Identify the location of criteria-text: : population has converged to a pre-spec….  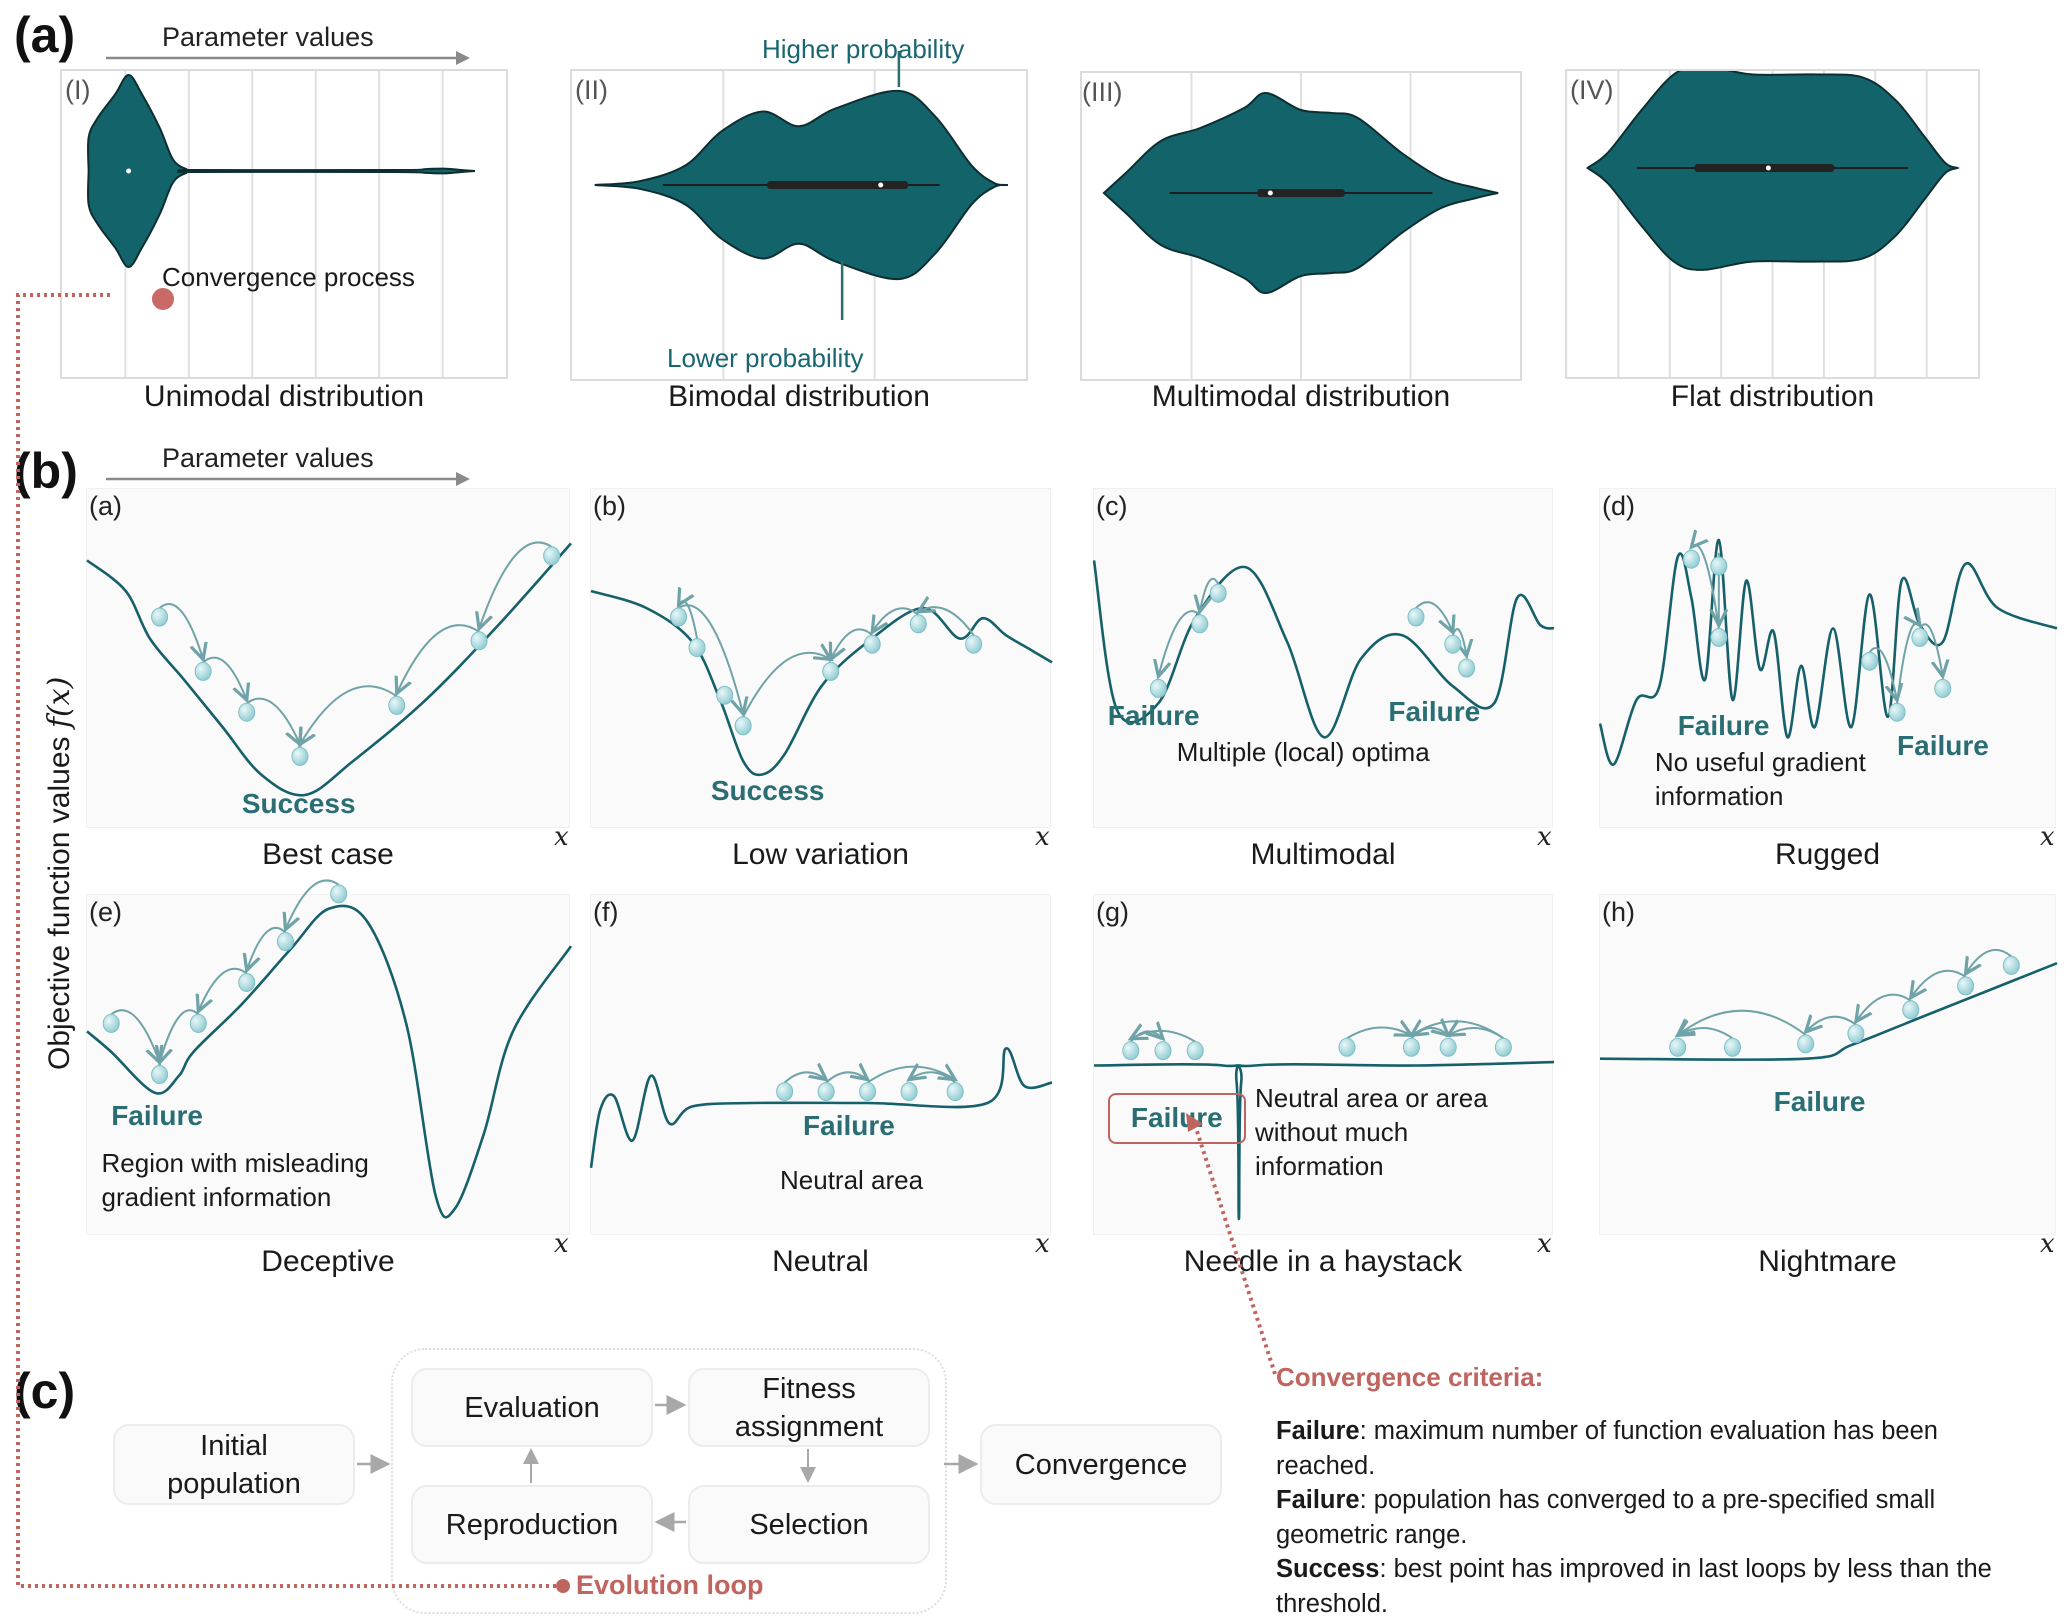
(1606, 1517).